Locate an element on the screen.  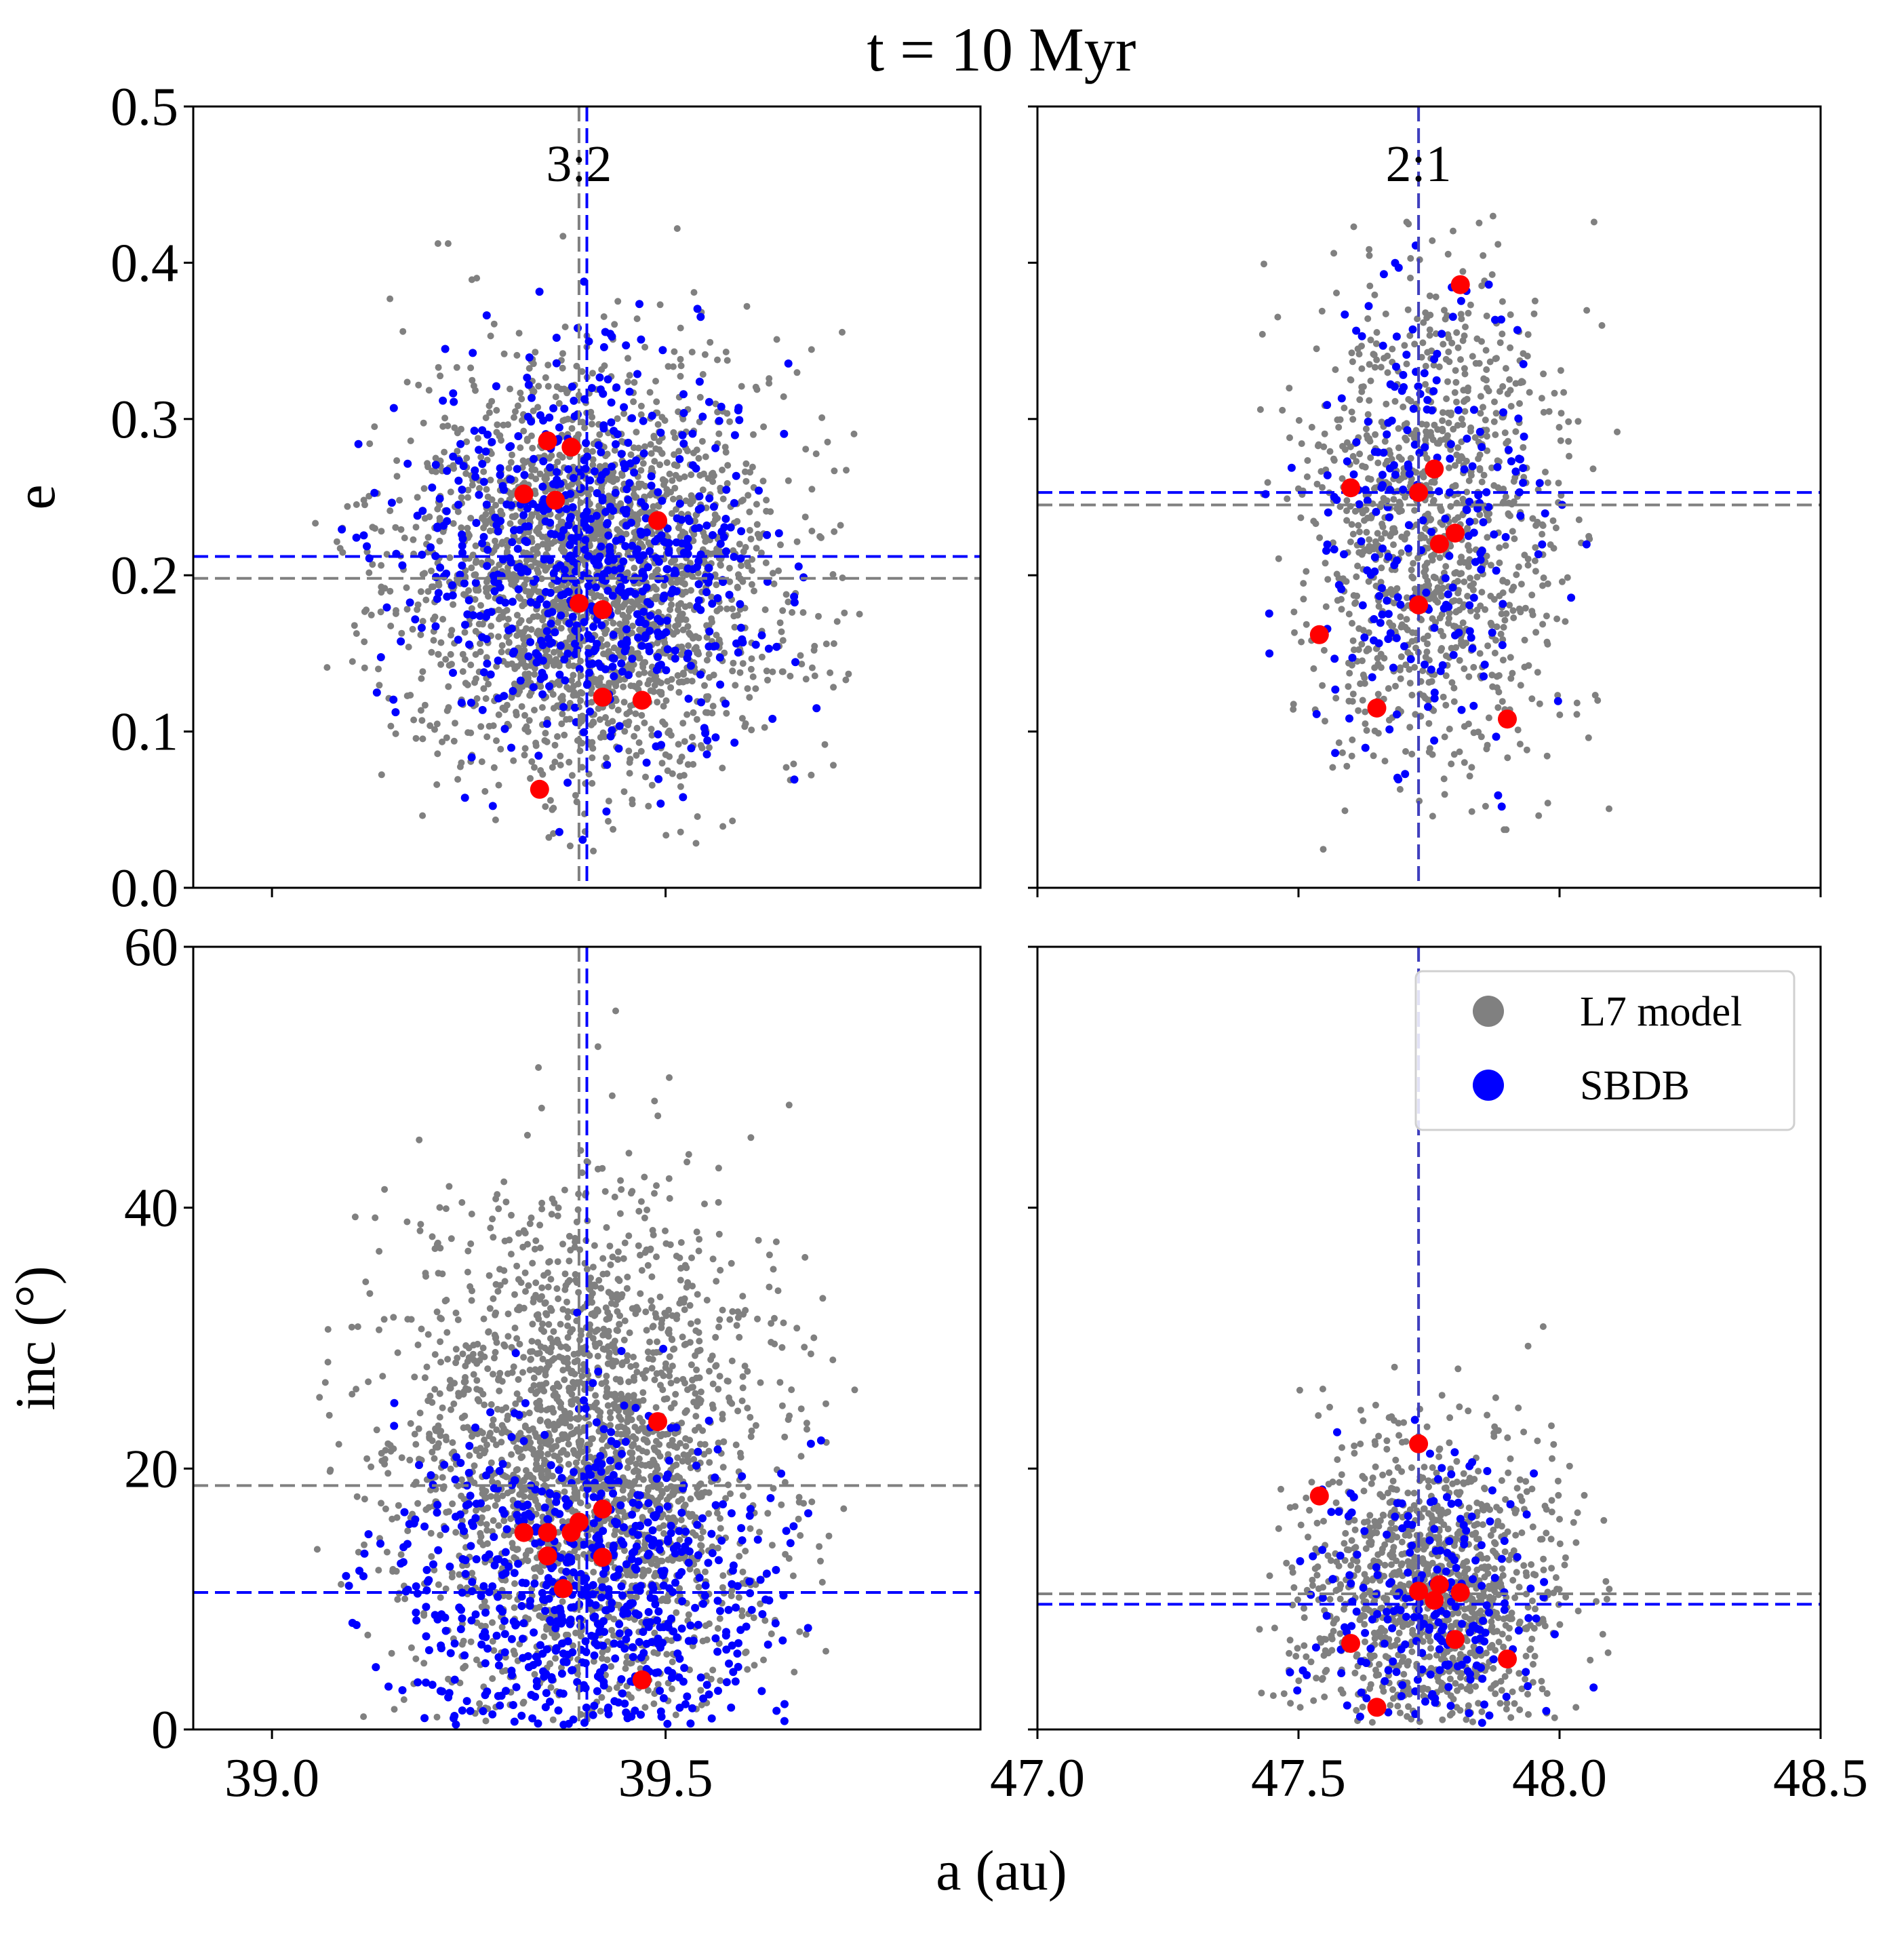
series-l7-model is located at coordinates (1439, 532).